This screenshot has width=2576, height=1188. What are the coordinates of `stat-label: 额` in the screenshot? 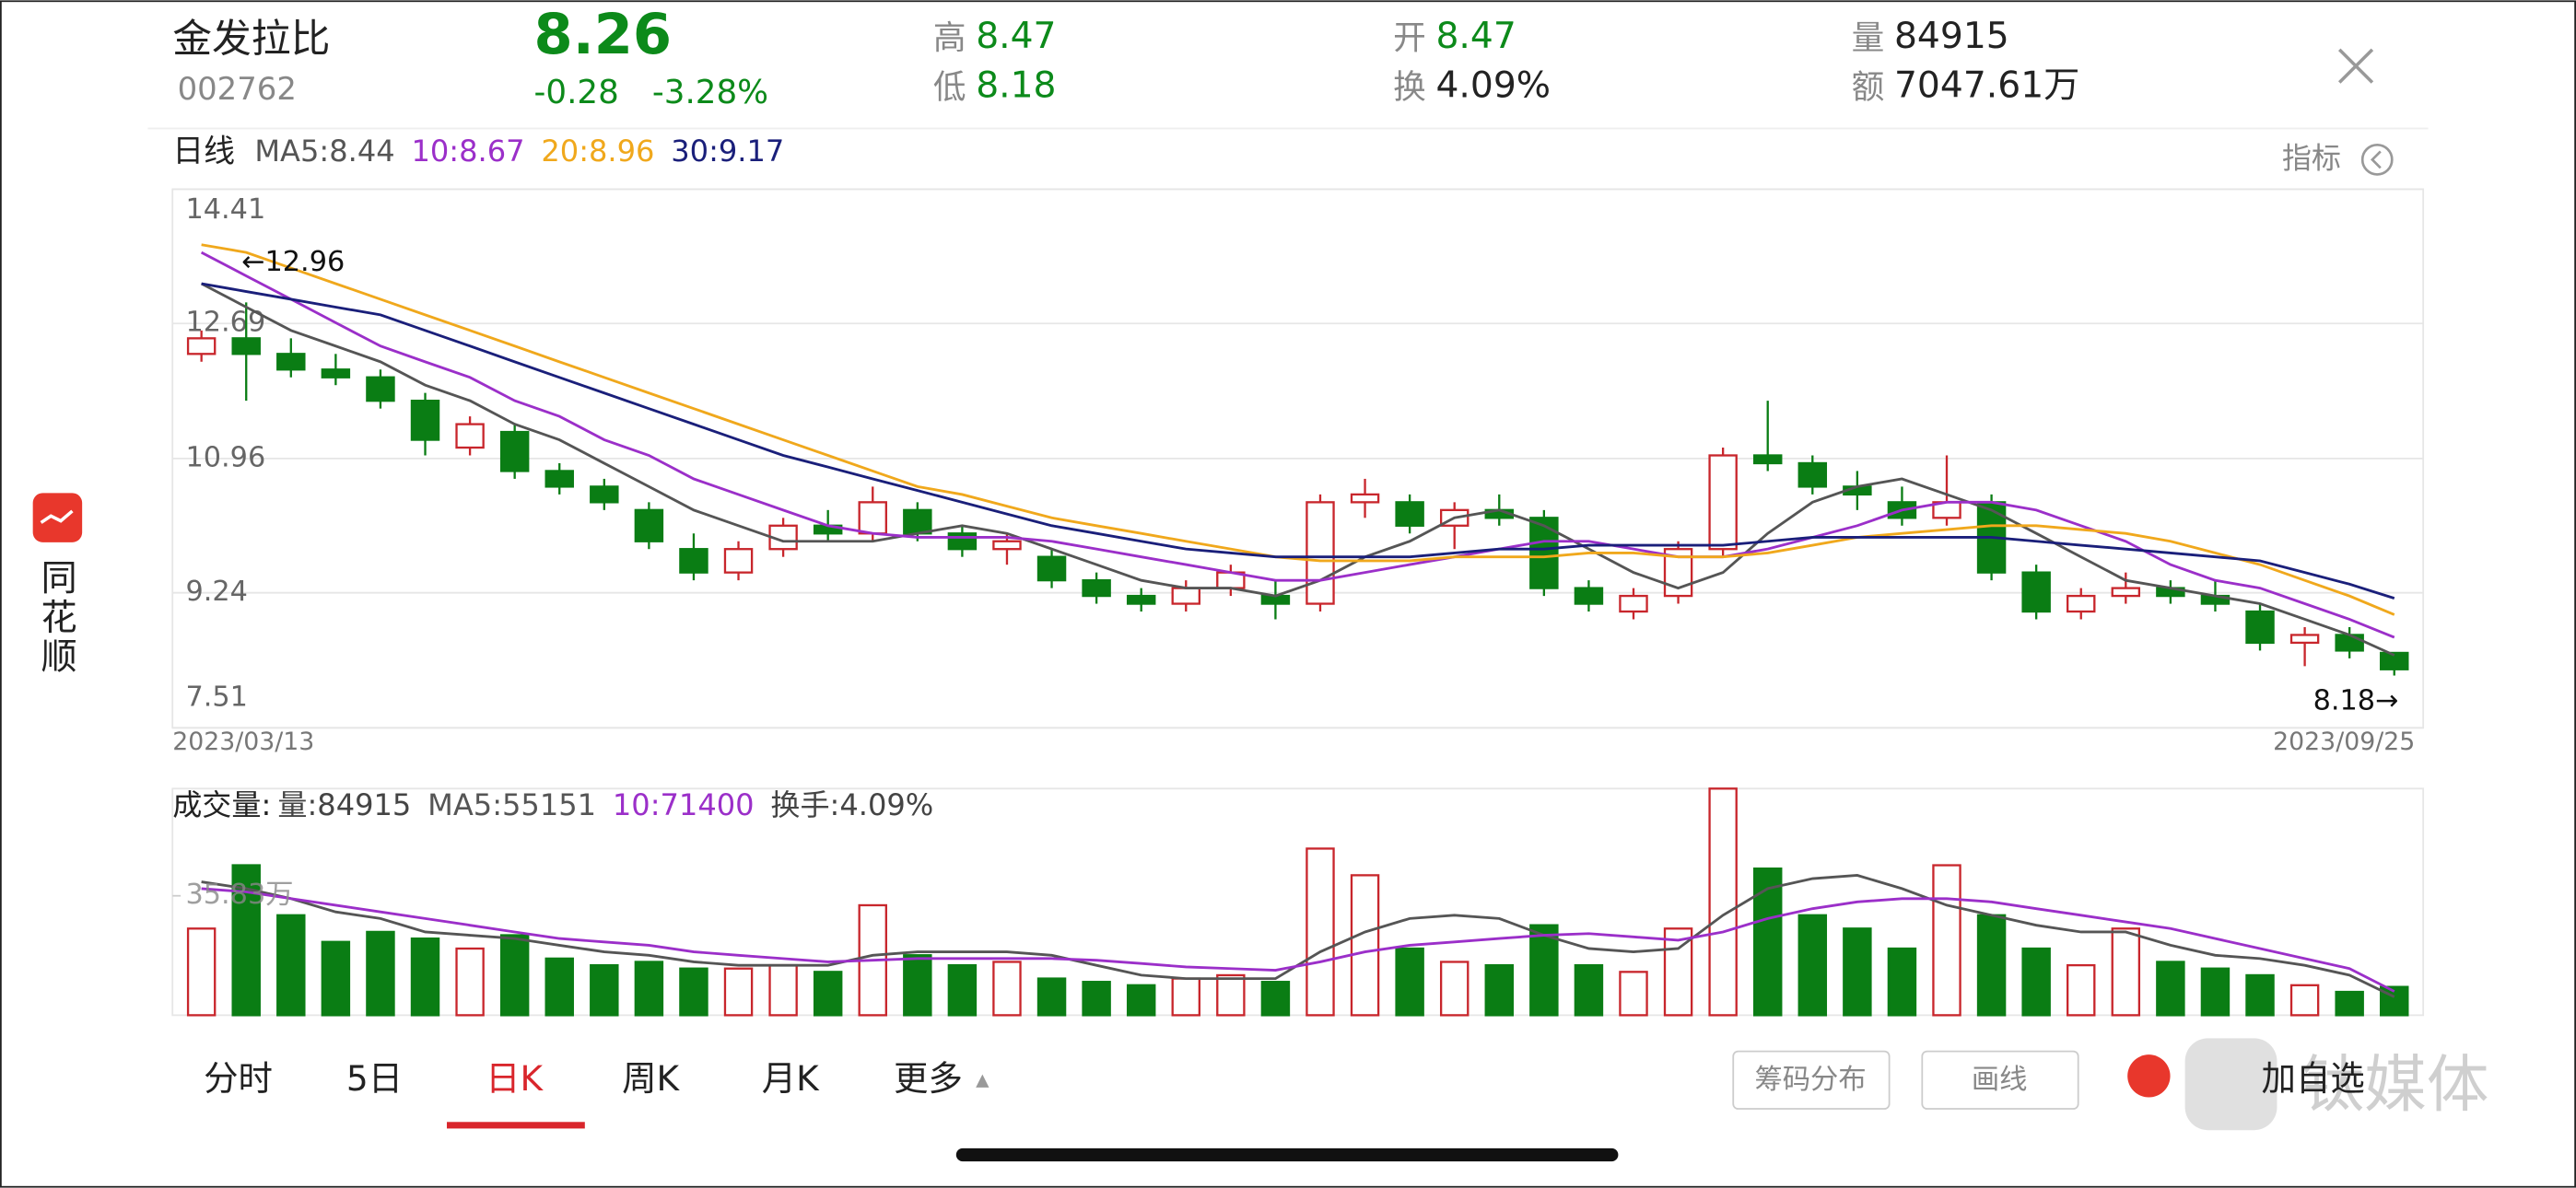 It's located at (1868, 88).